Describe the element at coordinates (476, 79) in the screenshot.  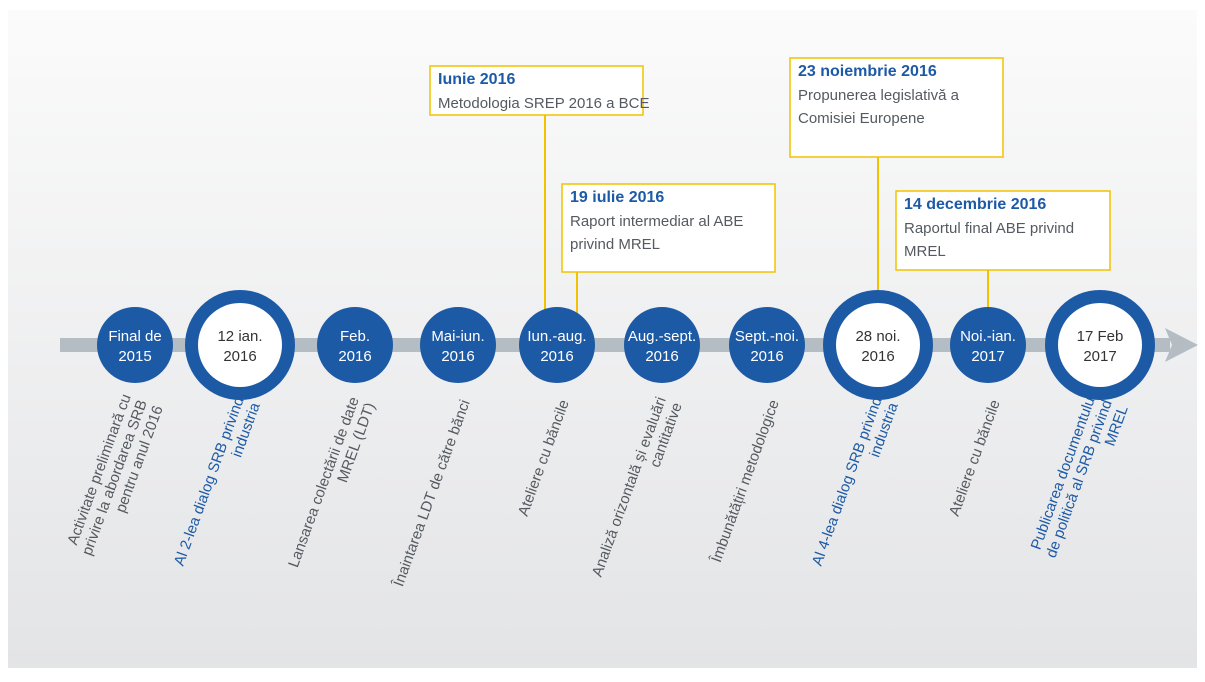
I see `callout-date: Iunie 2016` at that location.